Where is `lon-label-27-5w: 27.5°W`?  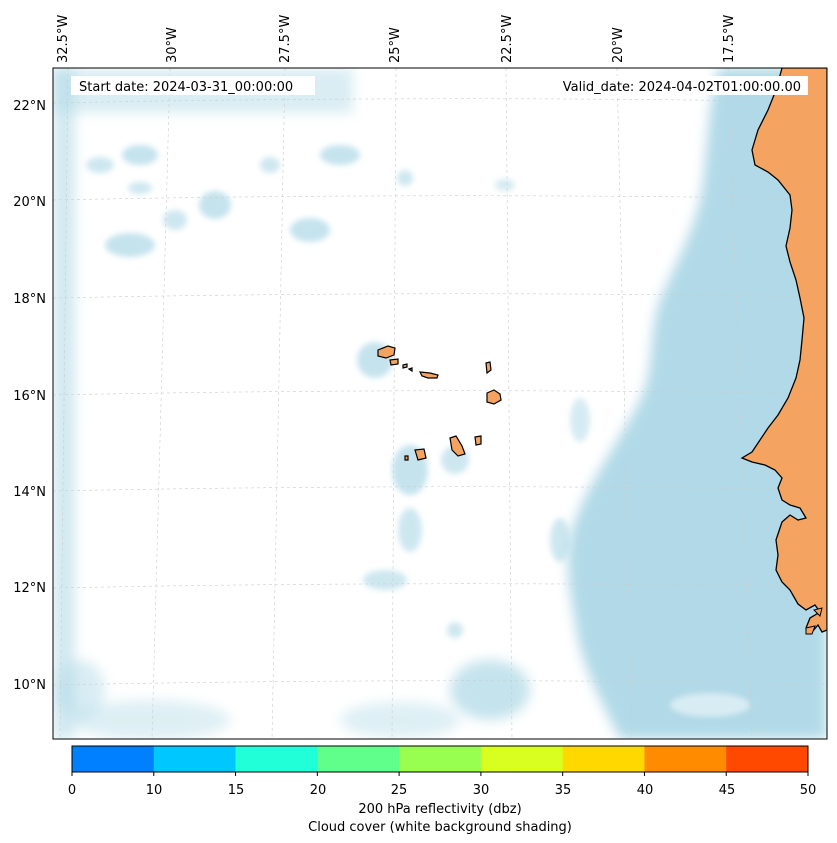
lon-label-27-5w: 27.5°W is located at coordinates (285, 39).